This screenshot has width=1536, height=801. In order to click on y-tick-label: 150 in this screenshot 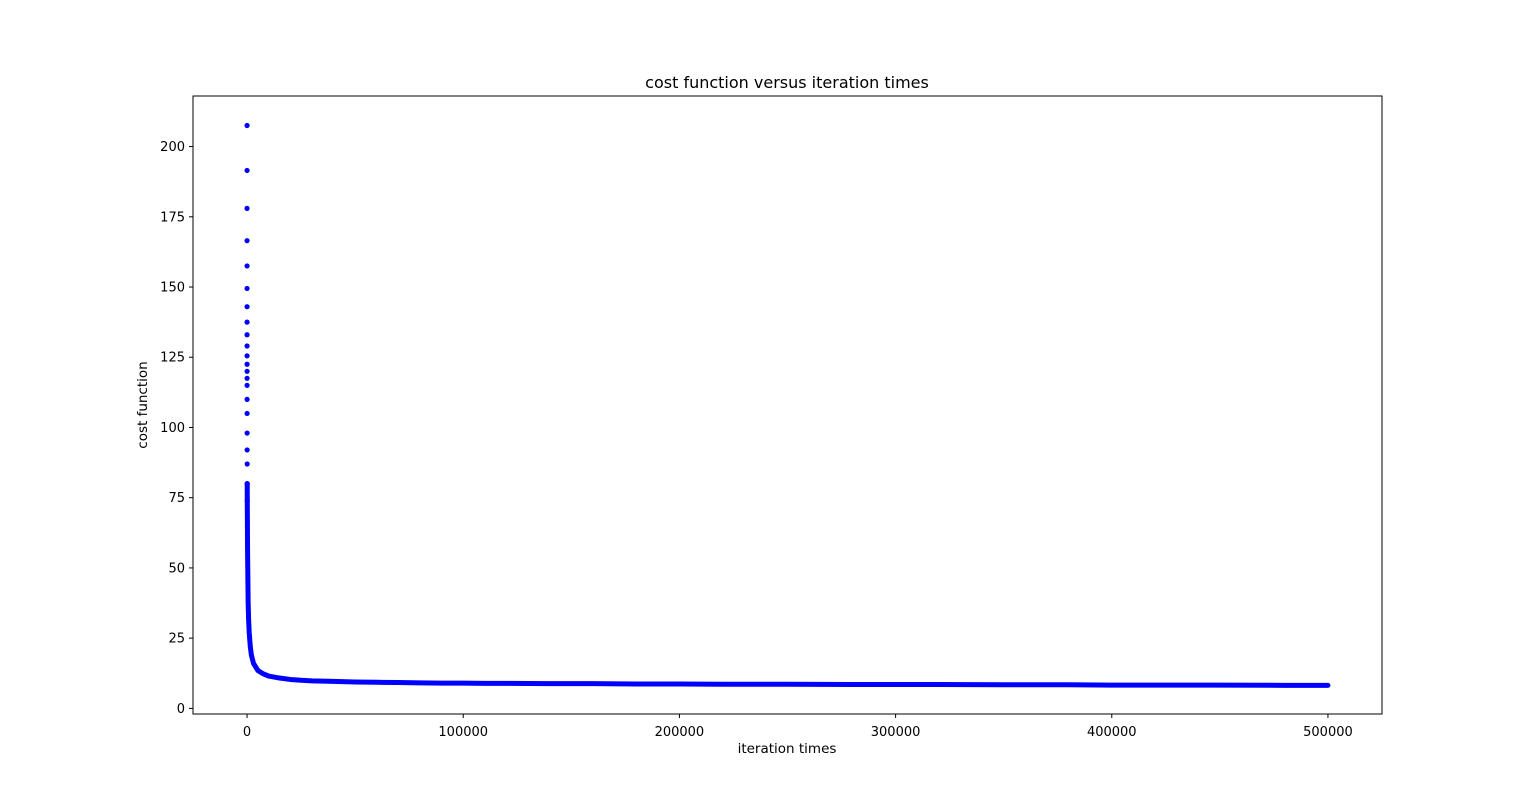, I will do `click(172, 288)`.